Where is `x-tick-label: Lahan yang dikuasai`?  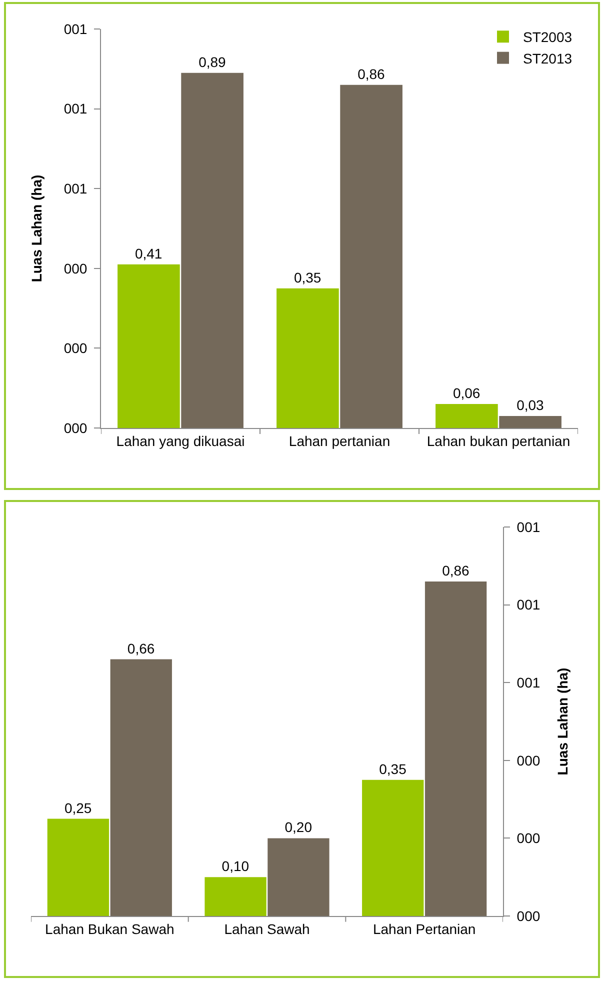 x-tick-label: Lahan yang dikuasai is located at coordinates (180, 440).